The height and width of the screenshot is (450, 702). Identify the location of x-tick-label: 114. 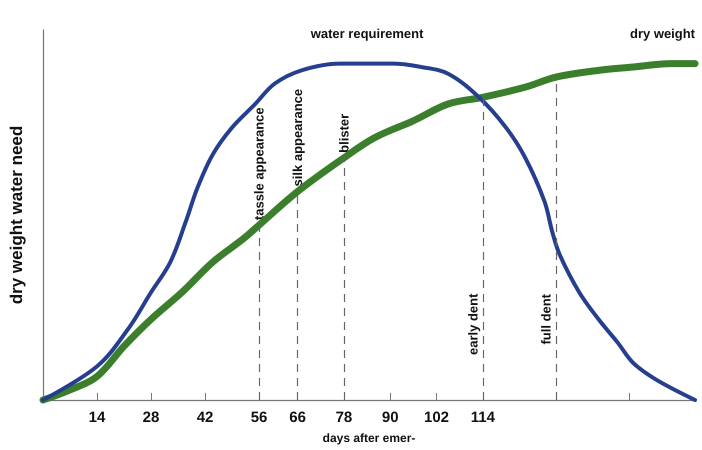
(483, 417).